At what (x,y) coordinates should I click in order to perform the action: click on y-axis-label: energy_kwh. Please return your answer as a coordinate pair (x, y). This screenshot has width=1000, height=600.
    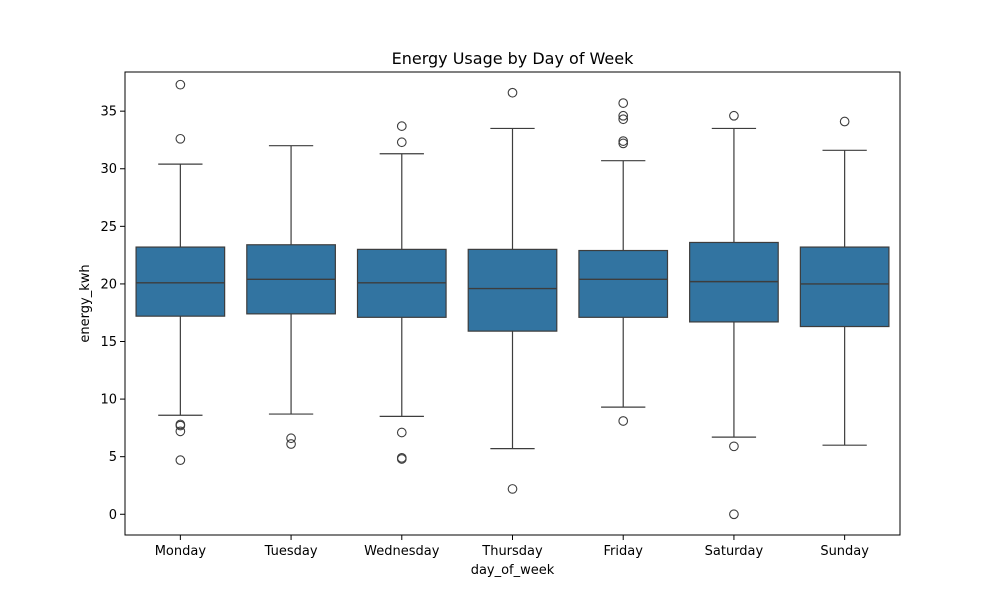
    Looking at the image, I should click on (85, 303).